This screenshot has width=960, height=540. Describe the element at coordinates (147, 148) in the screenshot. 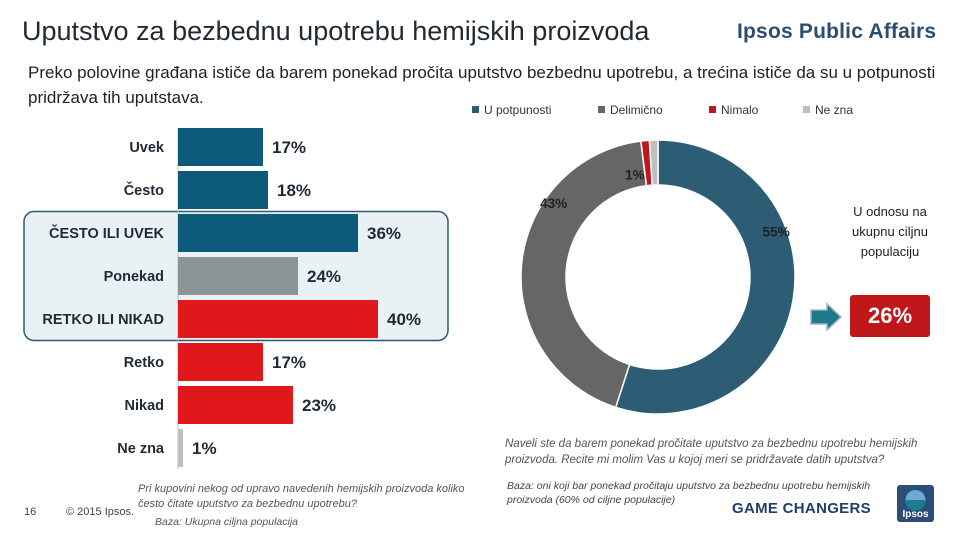

I see `bar-category-label: Uvek` at that location.